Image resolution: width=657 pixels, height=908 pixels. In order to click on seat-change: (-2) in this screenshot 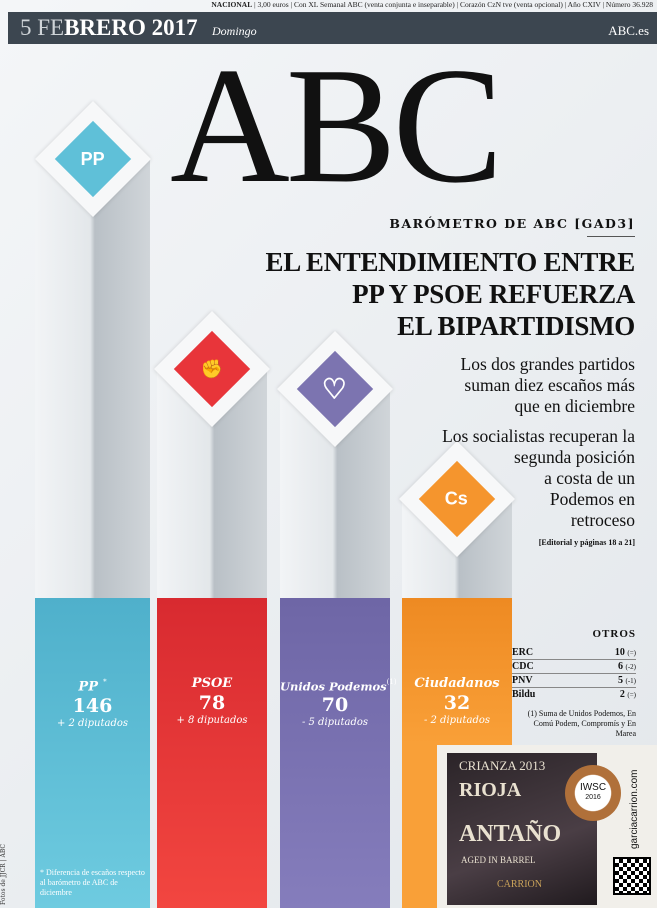, I will do `click(631, 667)`.